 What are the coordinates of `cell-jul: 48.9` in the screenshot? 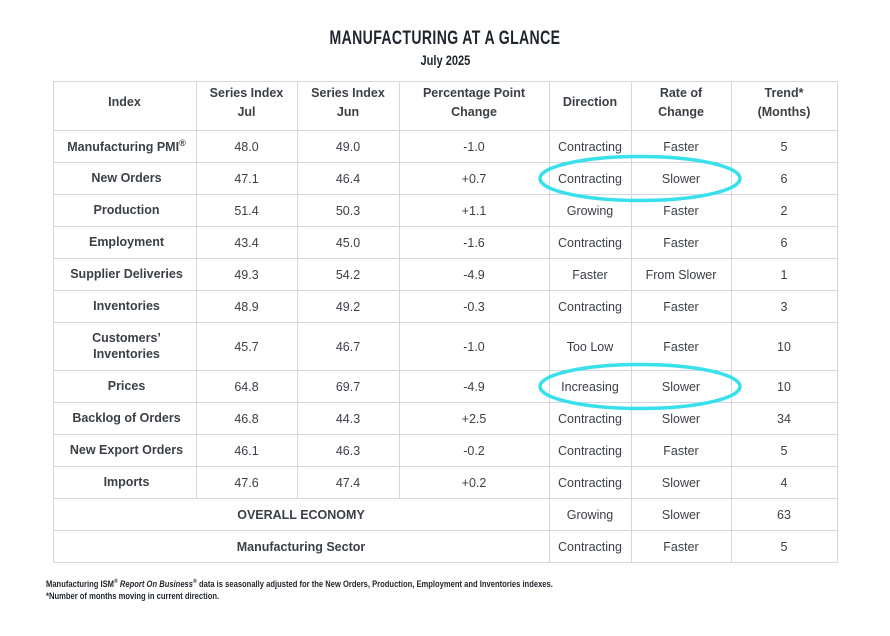 It's located at (246, 306).